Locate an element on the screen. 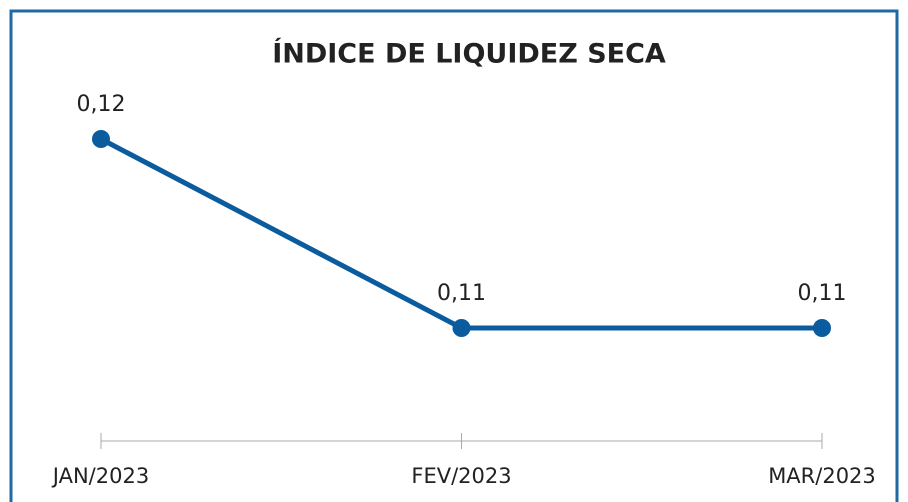 This screenshot has height=502, width=908. data-label: 0,12 is located at coordinates (101, 104).